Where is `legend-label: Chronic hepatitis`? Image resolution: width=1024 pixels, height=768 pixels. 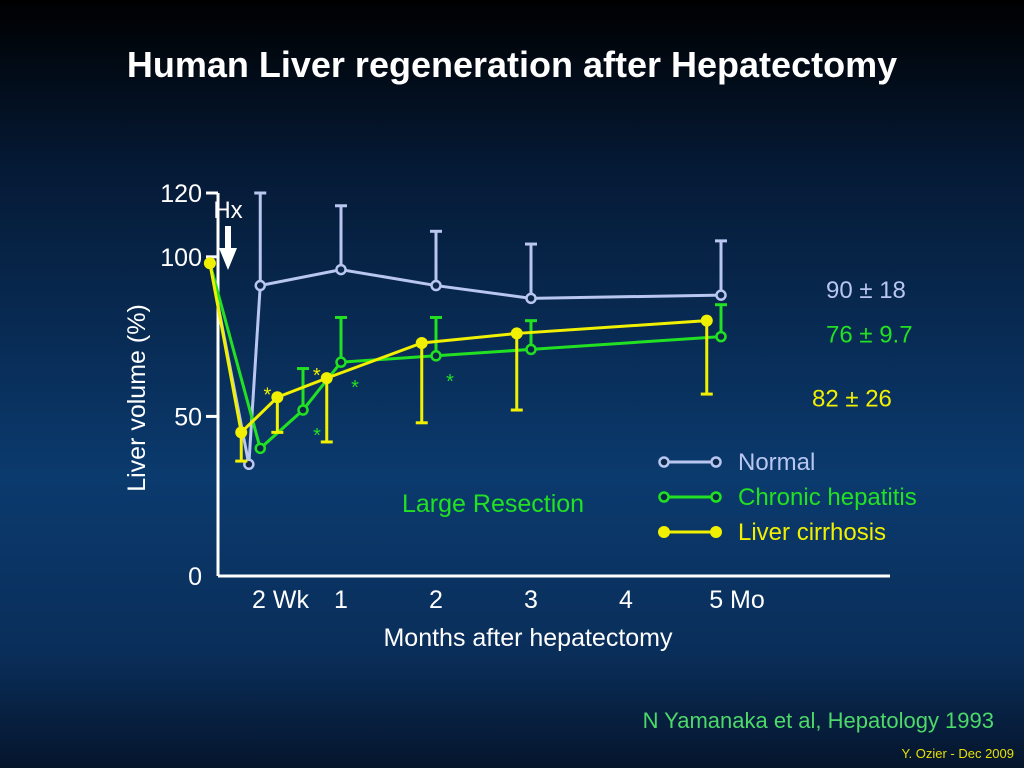 legend-label: Chronic hepatitis is located at coordinates (827, 497).